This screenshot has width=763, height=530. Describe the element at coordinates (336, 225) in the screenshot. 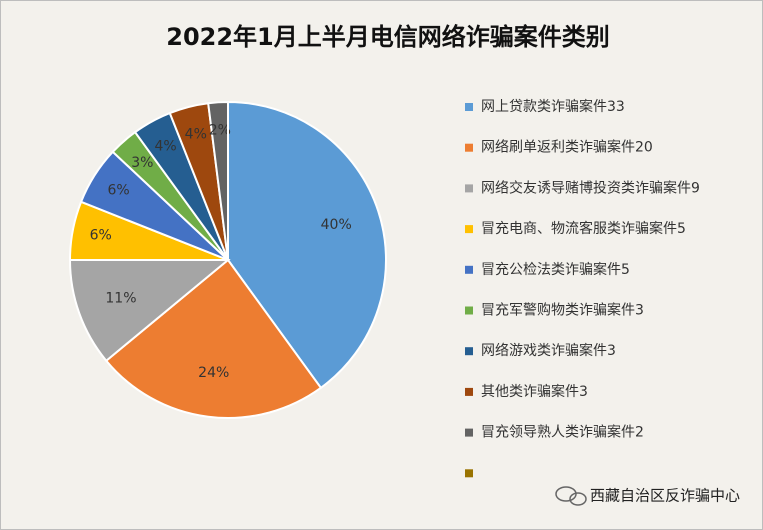

I see `data-label: 40%` at that location.